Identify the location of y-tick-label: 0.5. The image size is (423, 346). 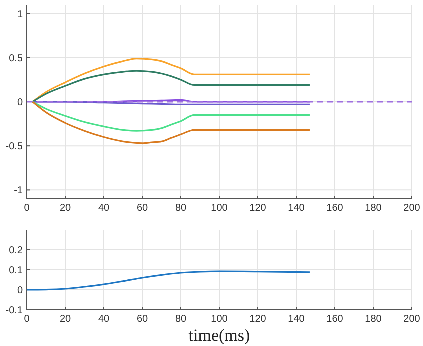
(16, 58).